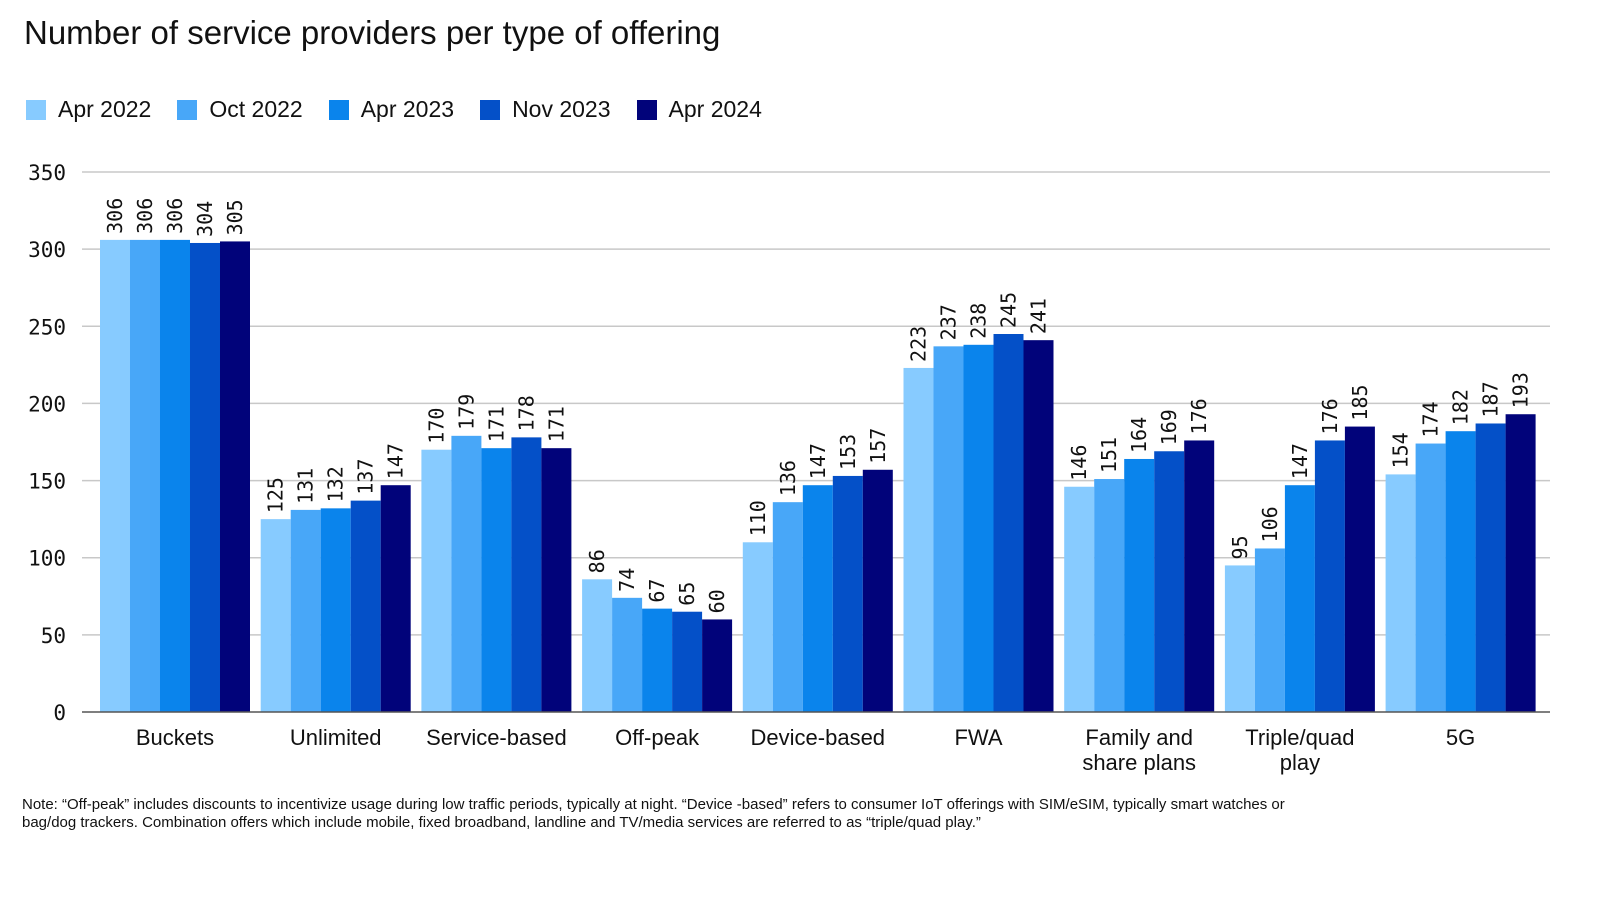  I want to click on data-label: 67, so click(657, 591).